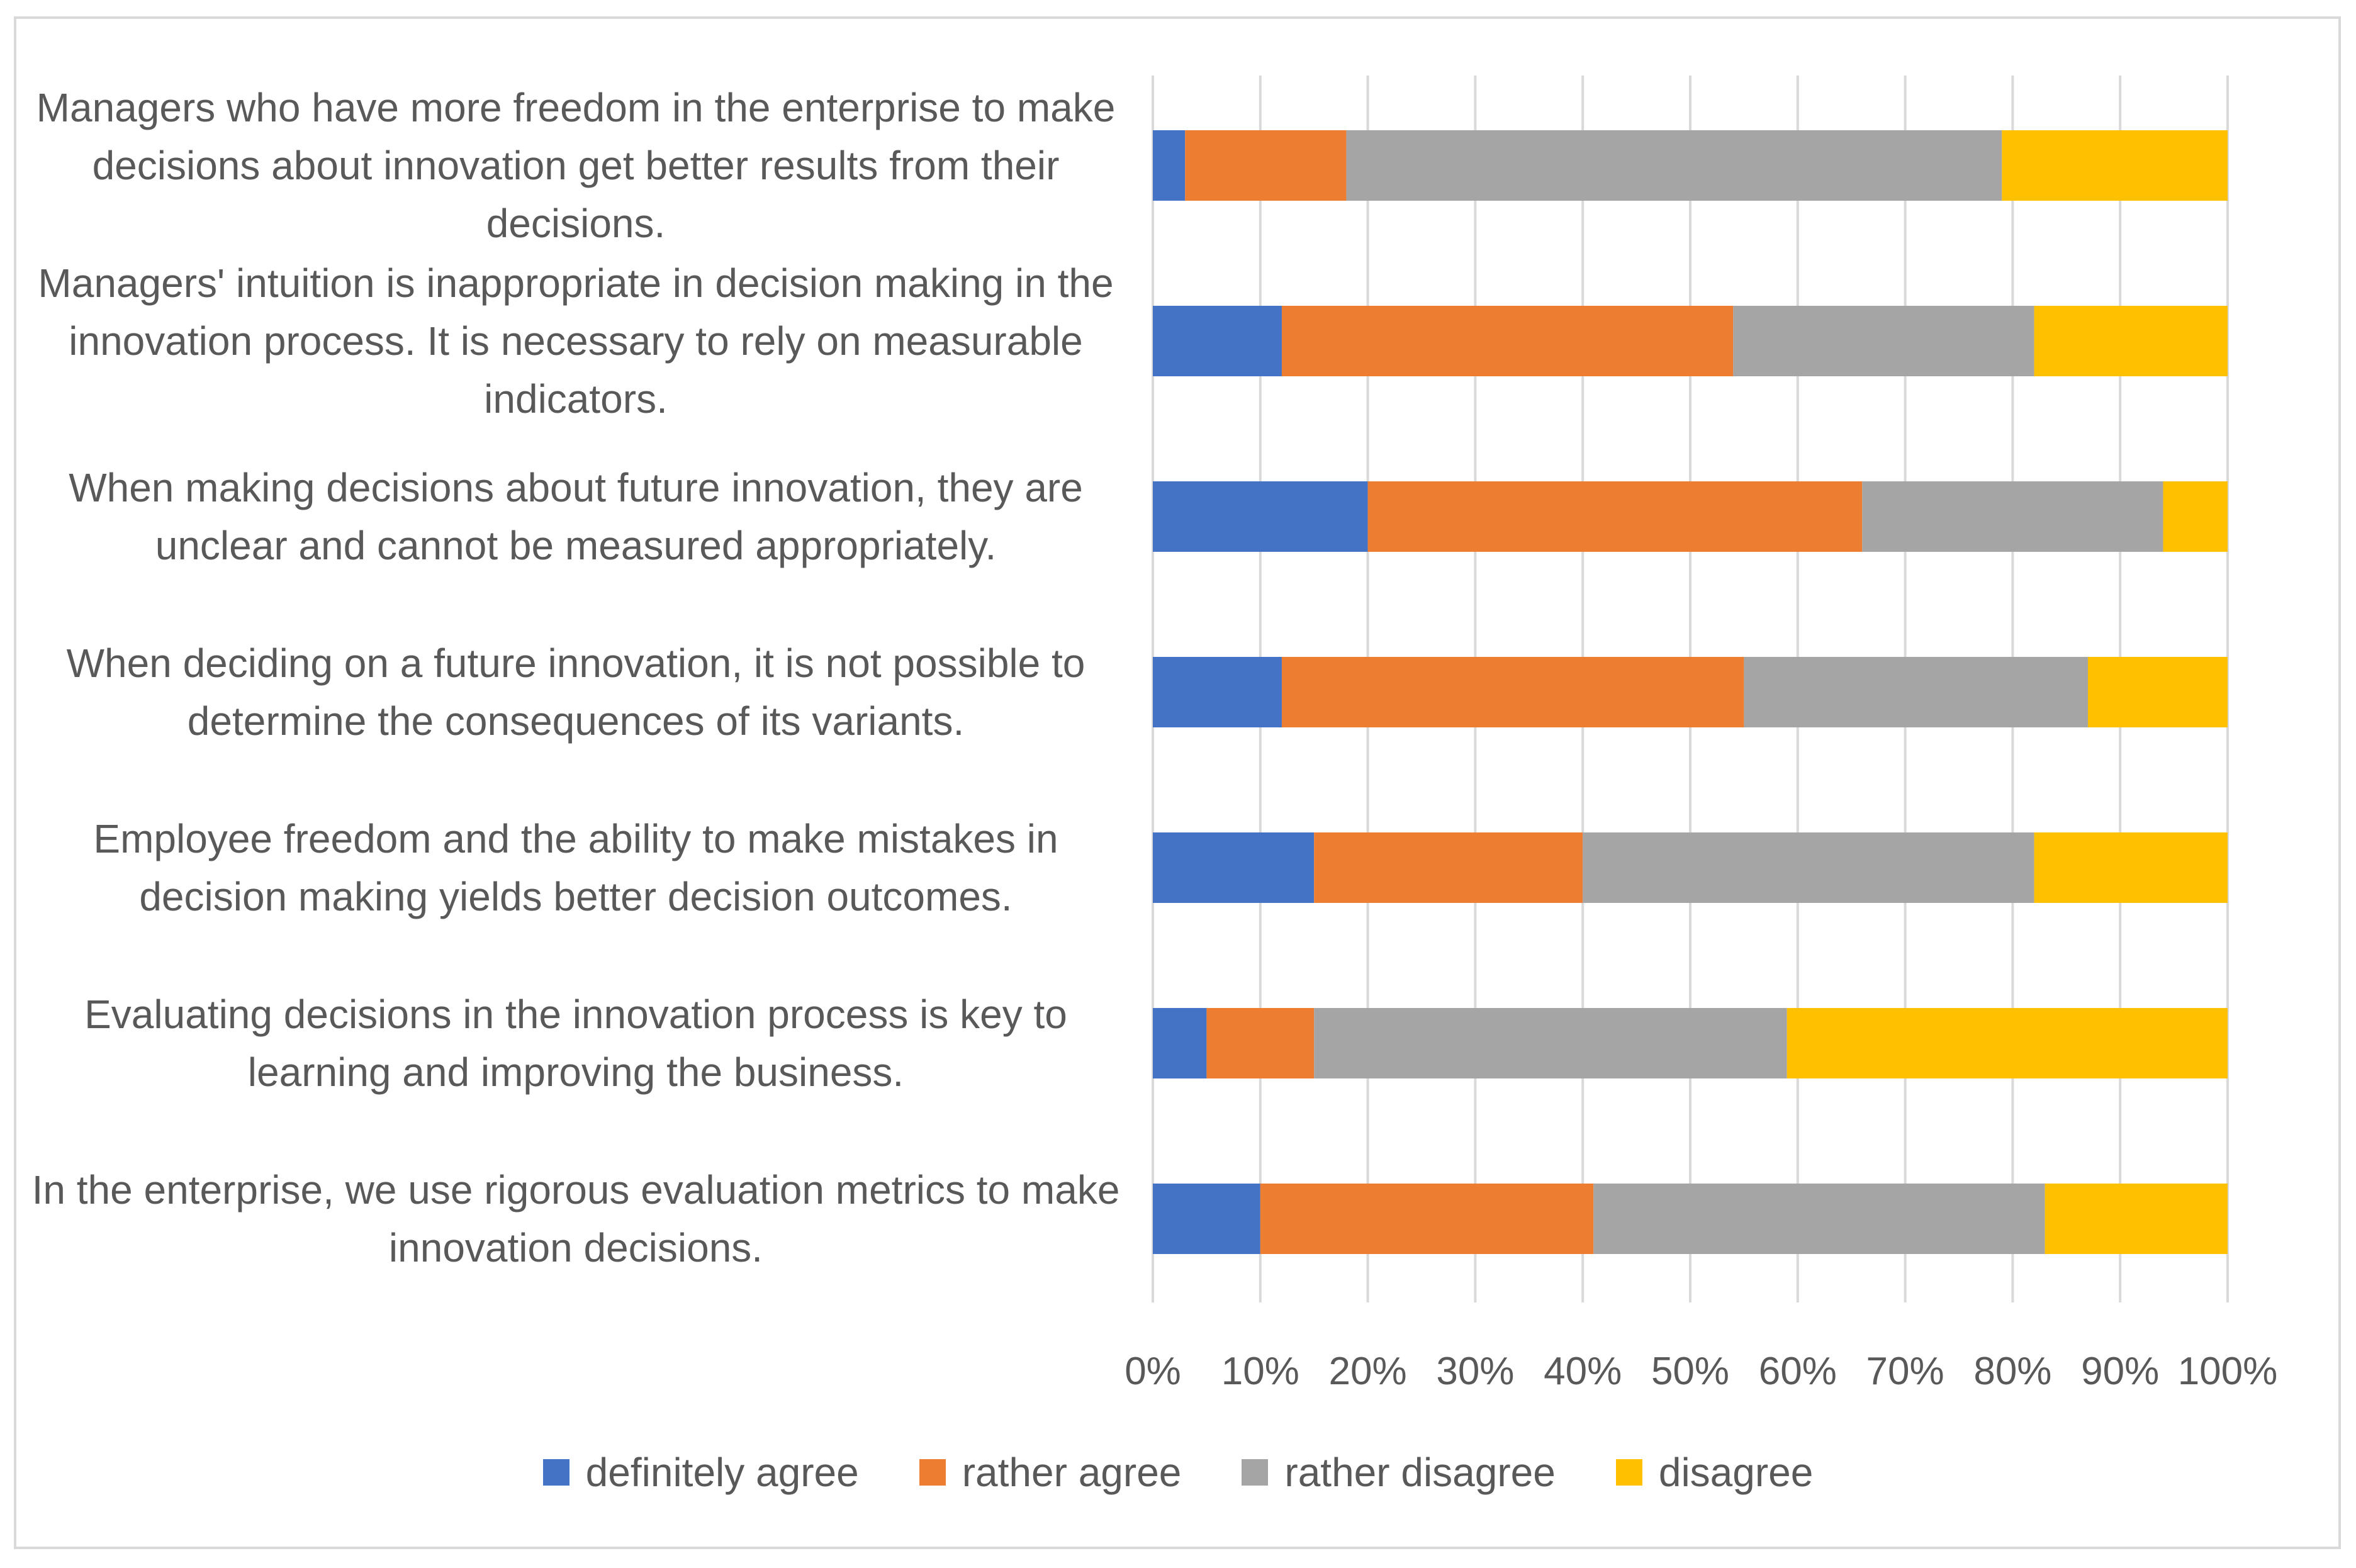 The height and width of the screenshot is (1568, 2356). I want to click on x-tick-label: 70%, so click(1905, 1371).